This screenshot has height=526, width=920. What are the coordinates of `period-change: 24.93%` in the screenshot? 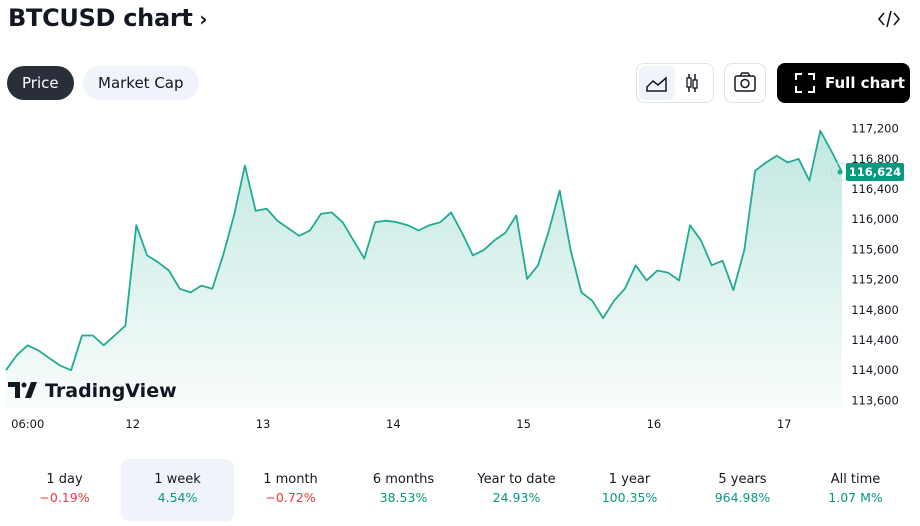 It's located at (516, 497).